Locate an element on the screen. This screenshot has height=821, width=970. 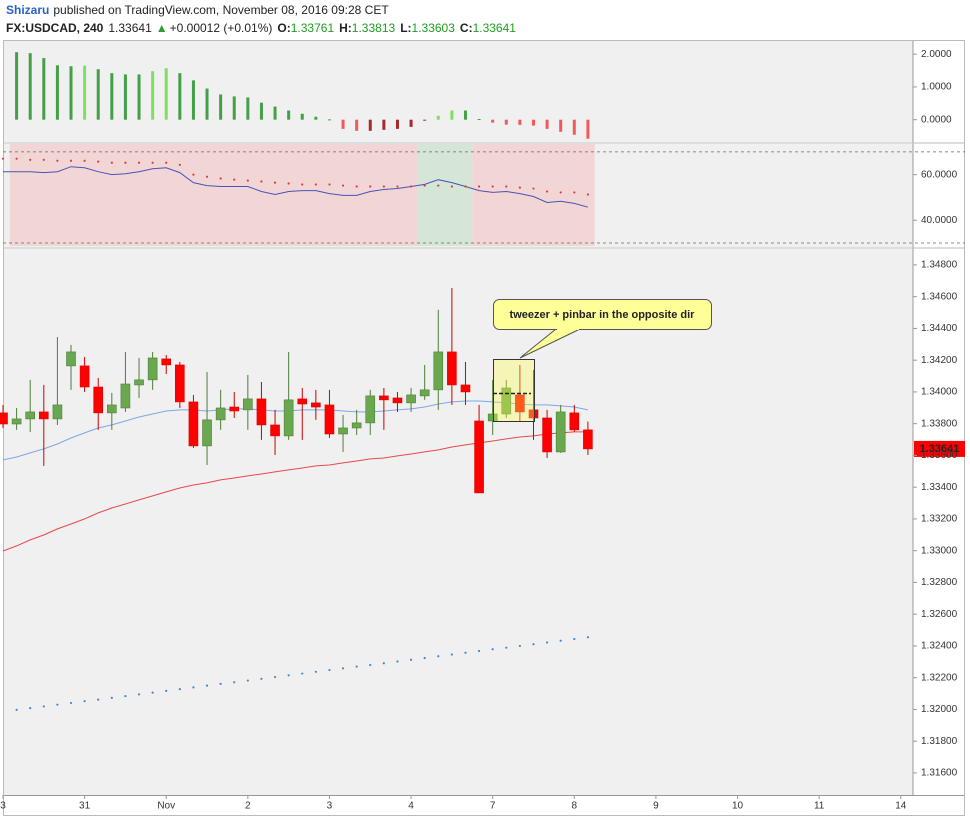
annotations: tweezer + pinbar in the opposite dir is located at coordinates (602, 360).